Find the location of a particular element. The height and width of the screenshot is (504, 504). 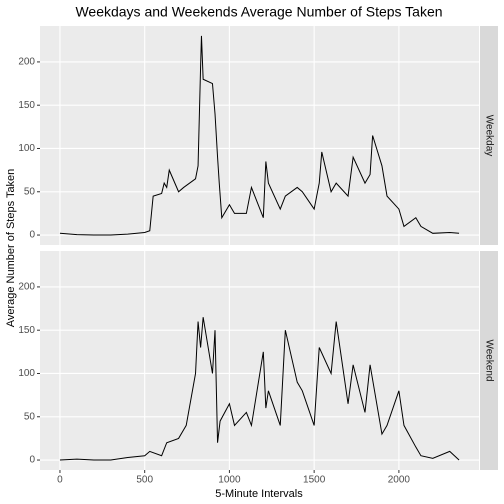

facet-label: Weekday is located at coordinates (488, 136).